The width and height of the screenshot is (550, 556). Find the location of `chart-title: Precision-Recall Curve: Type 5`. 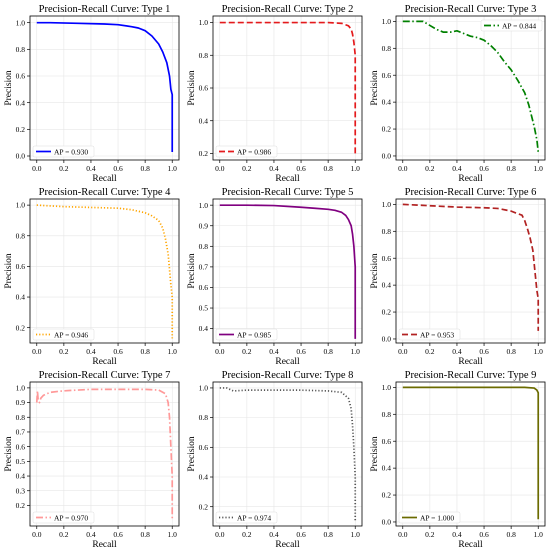

chart-title: Precision-Recall Curve: Type 5 is located at coordinates (288, 192).